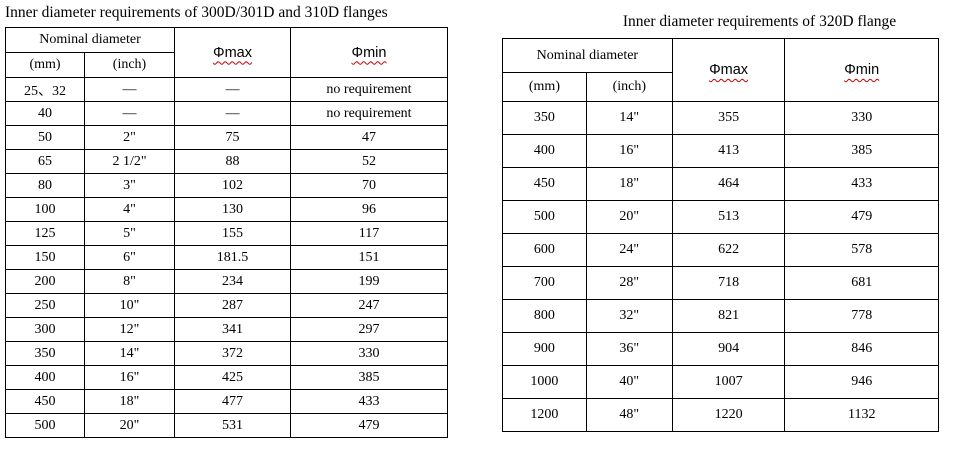 This screenshot has height=469, width=961. What do you see at coordinates (369, 257) in the screenshot?
I see `table-cell: 151` at bounding box center [369, 257].